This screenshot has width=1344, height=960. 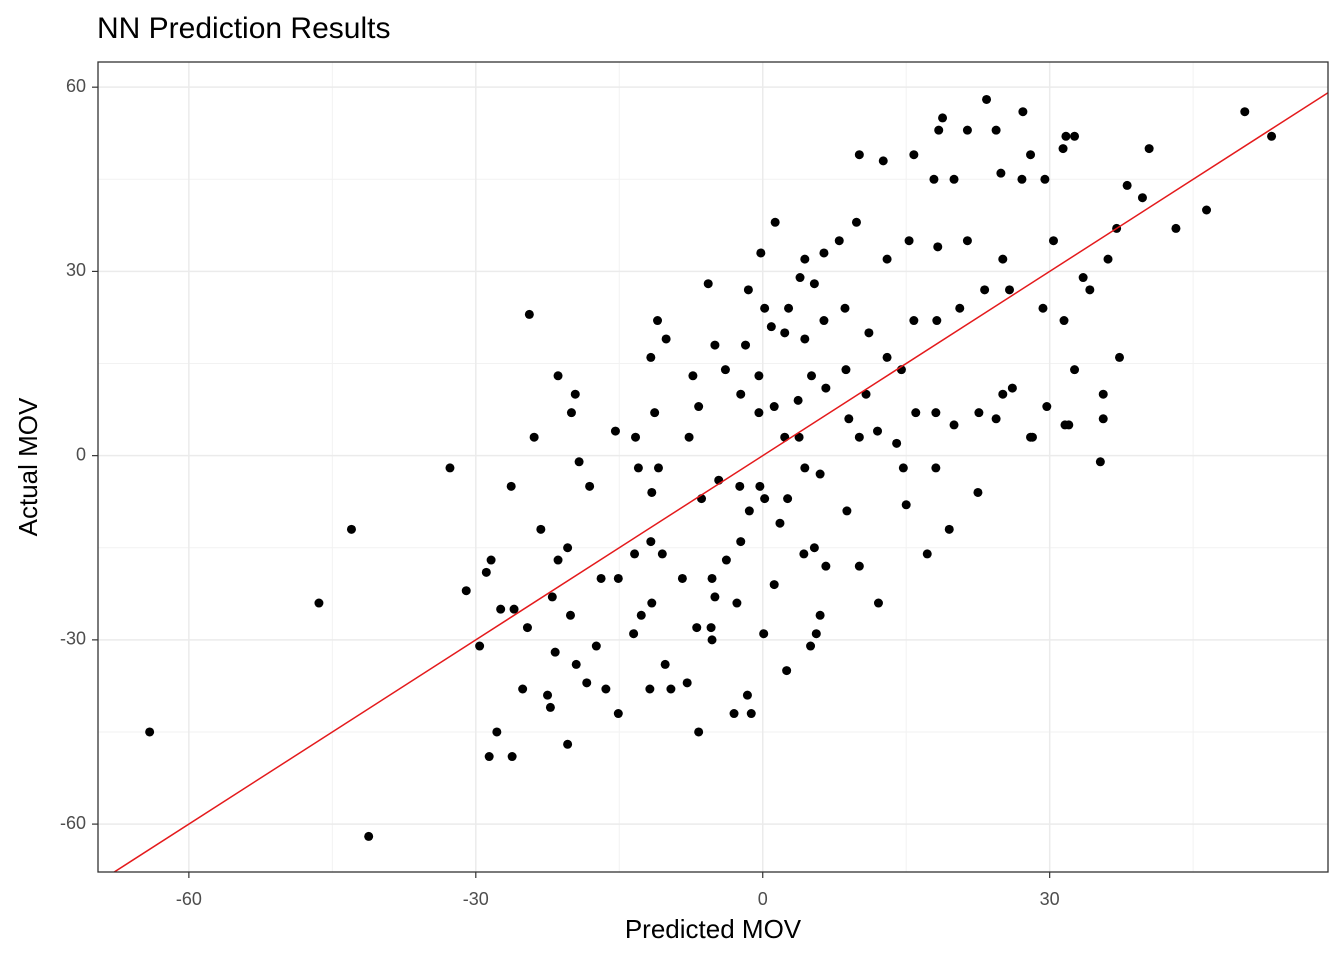 I want to click on y-tick-label: 30, so click(x=76, y=270).